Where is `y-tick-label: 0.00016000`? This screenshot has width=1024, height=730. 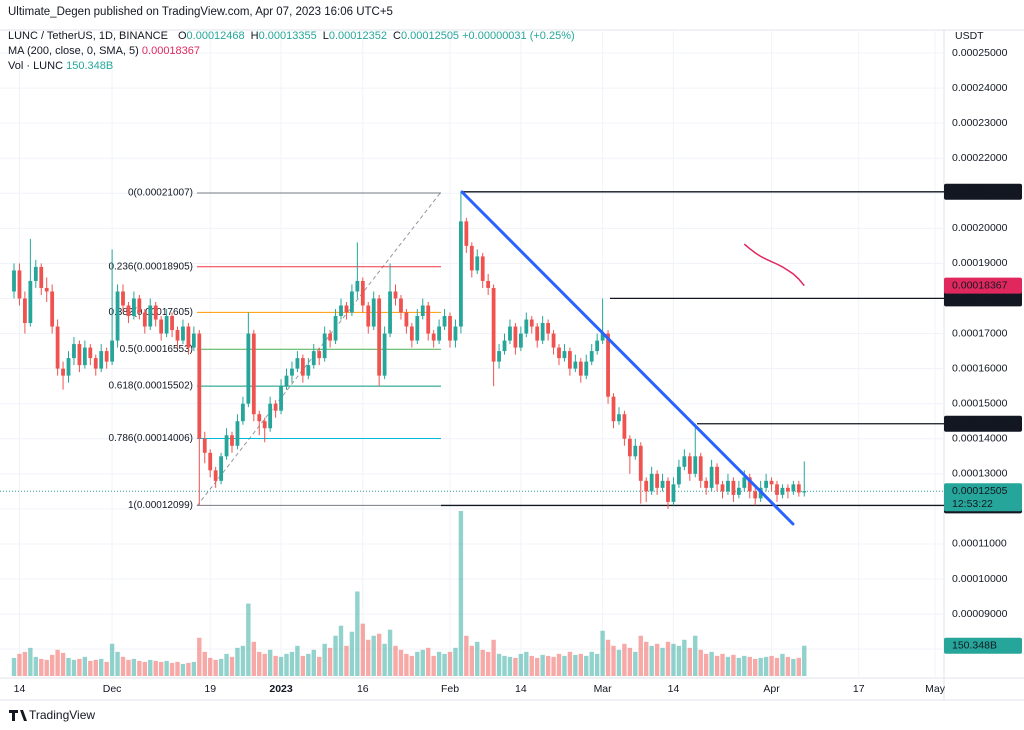
y-tick-label: 0.00016000 is located at coordinates (980, 368).